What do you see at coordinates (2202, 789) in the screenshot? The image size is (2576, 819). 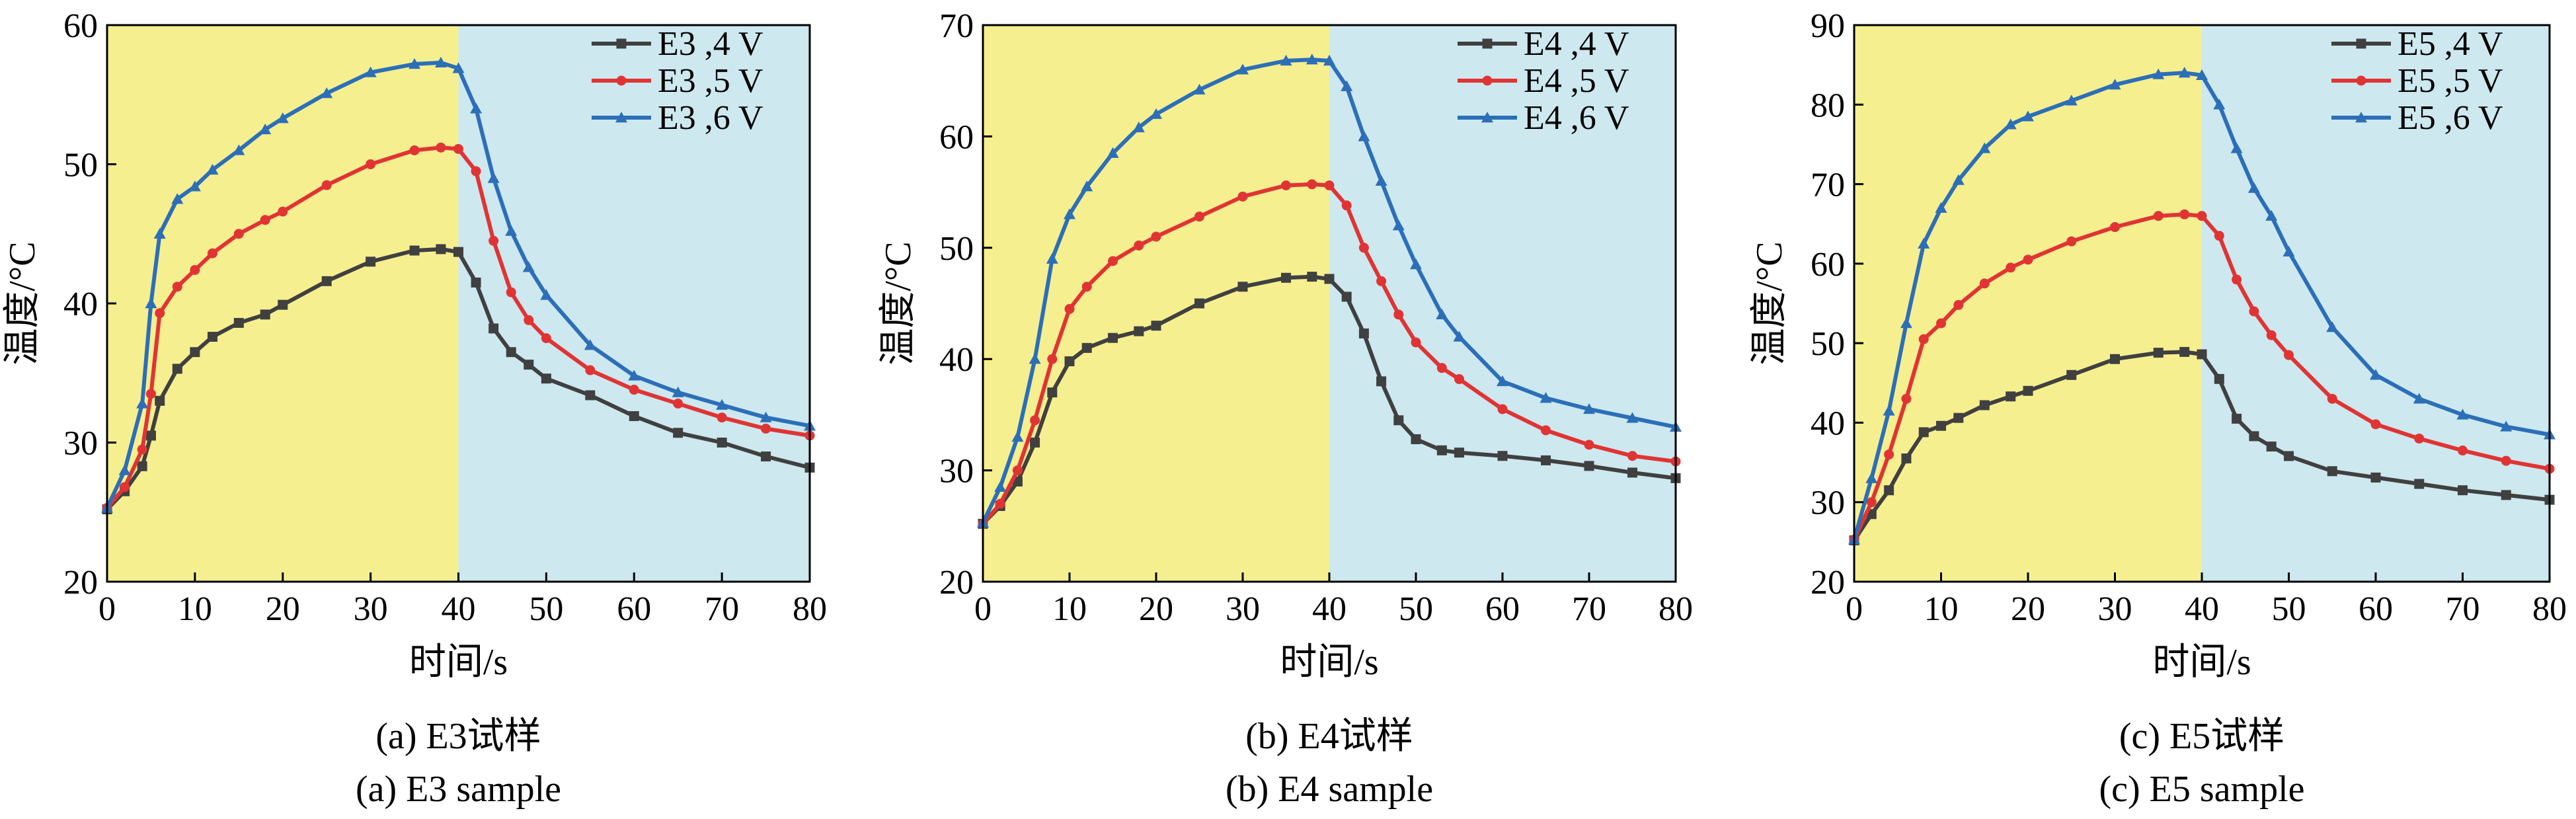 I see `panel-caption-en: (c) E5 sample` at bounding box center [2202, 789].